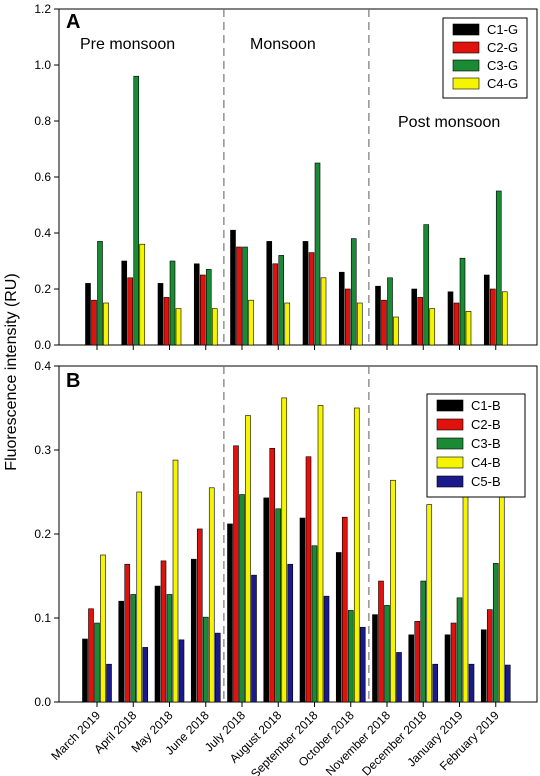 This screenshot has width=540, height=776. I want to click on legend-label: C2-B, so click(486, 424).